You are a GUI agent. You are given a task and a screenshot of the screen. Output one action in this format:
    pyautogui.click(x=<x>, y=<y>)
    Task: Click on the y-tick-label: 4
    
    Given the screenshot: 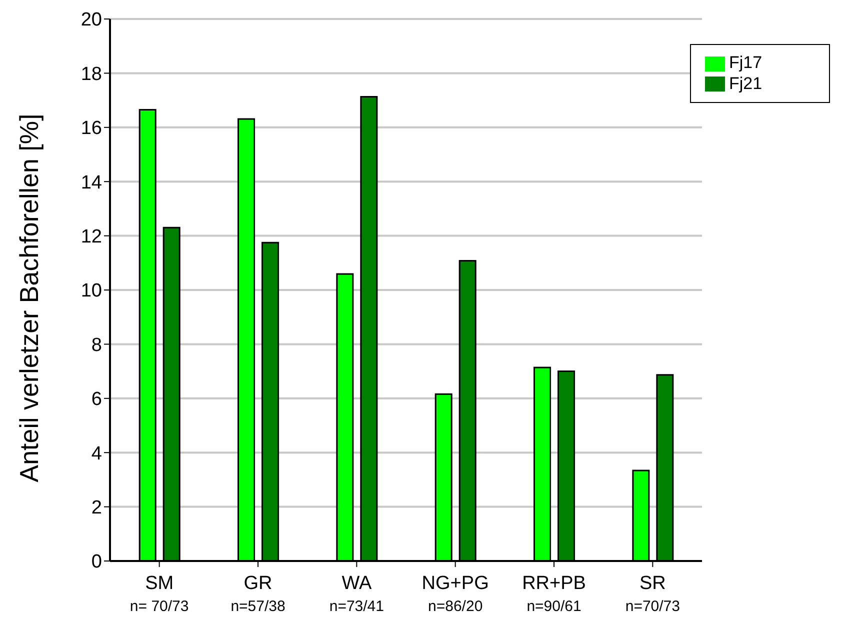 What is the action you would take?
    pyautogui.click(x=96, y=453)
    